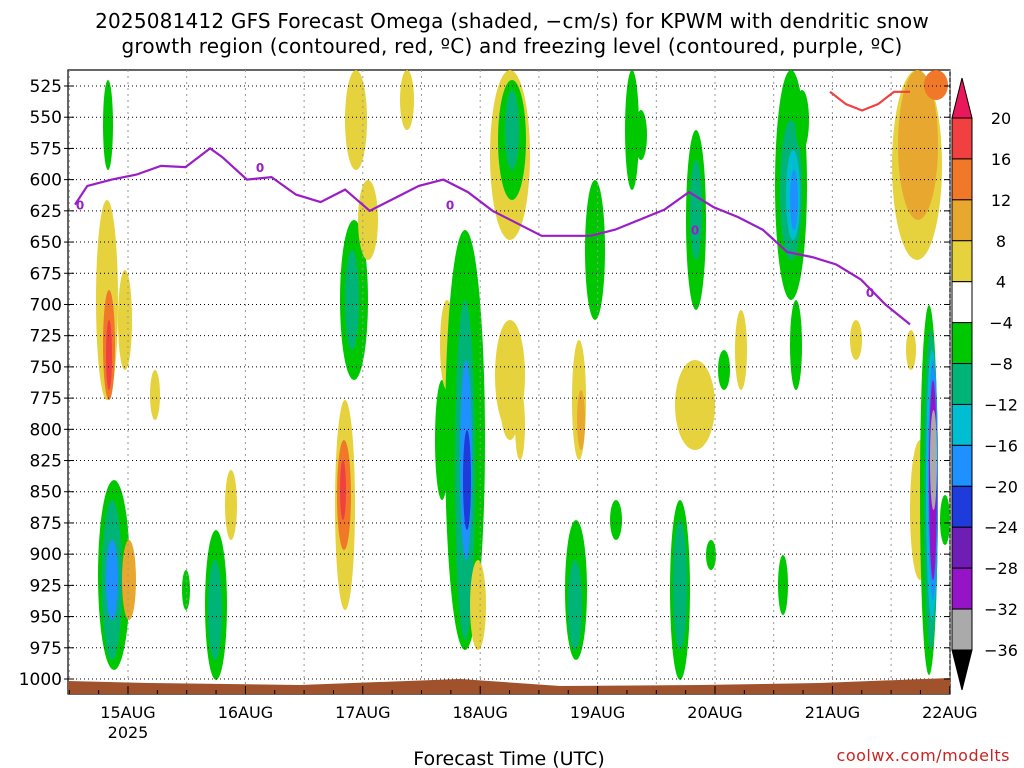 This screenshot has width=1024, height=768. What do you see at coordinates (1001, 445) in the screenshot?
I see `colorbar-label: −16` at bounding box center [1001, 445].